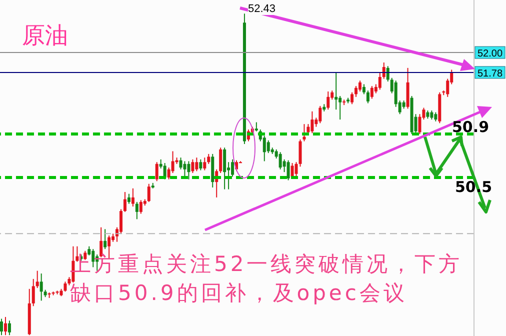  Describe the element at coordinates (262, 9) in the screenshot. I see `annotation: 52.43` at that location.